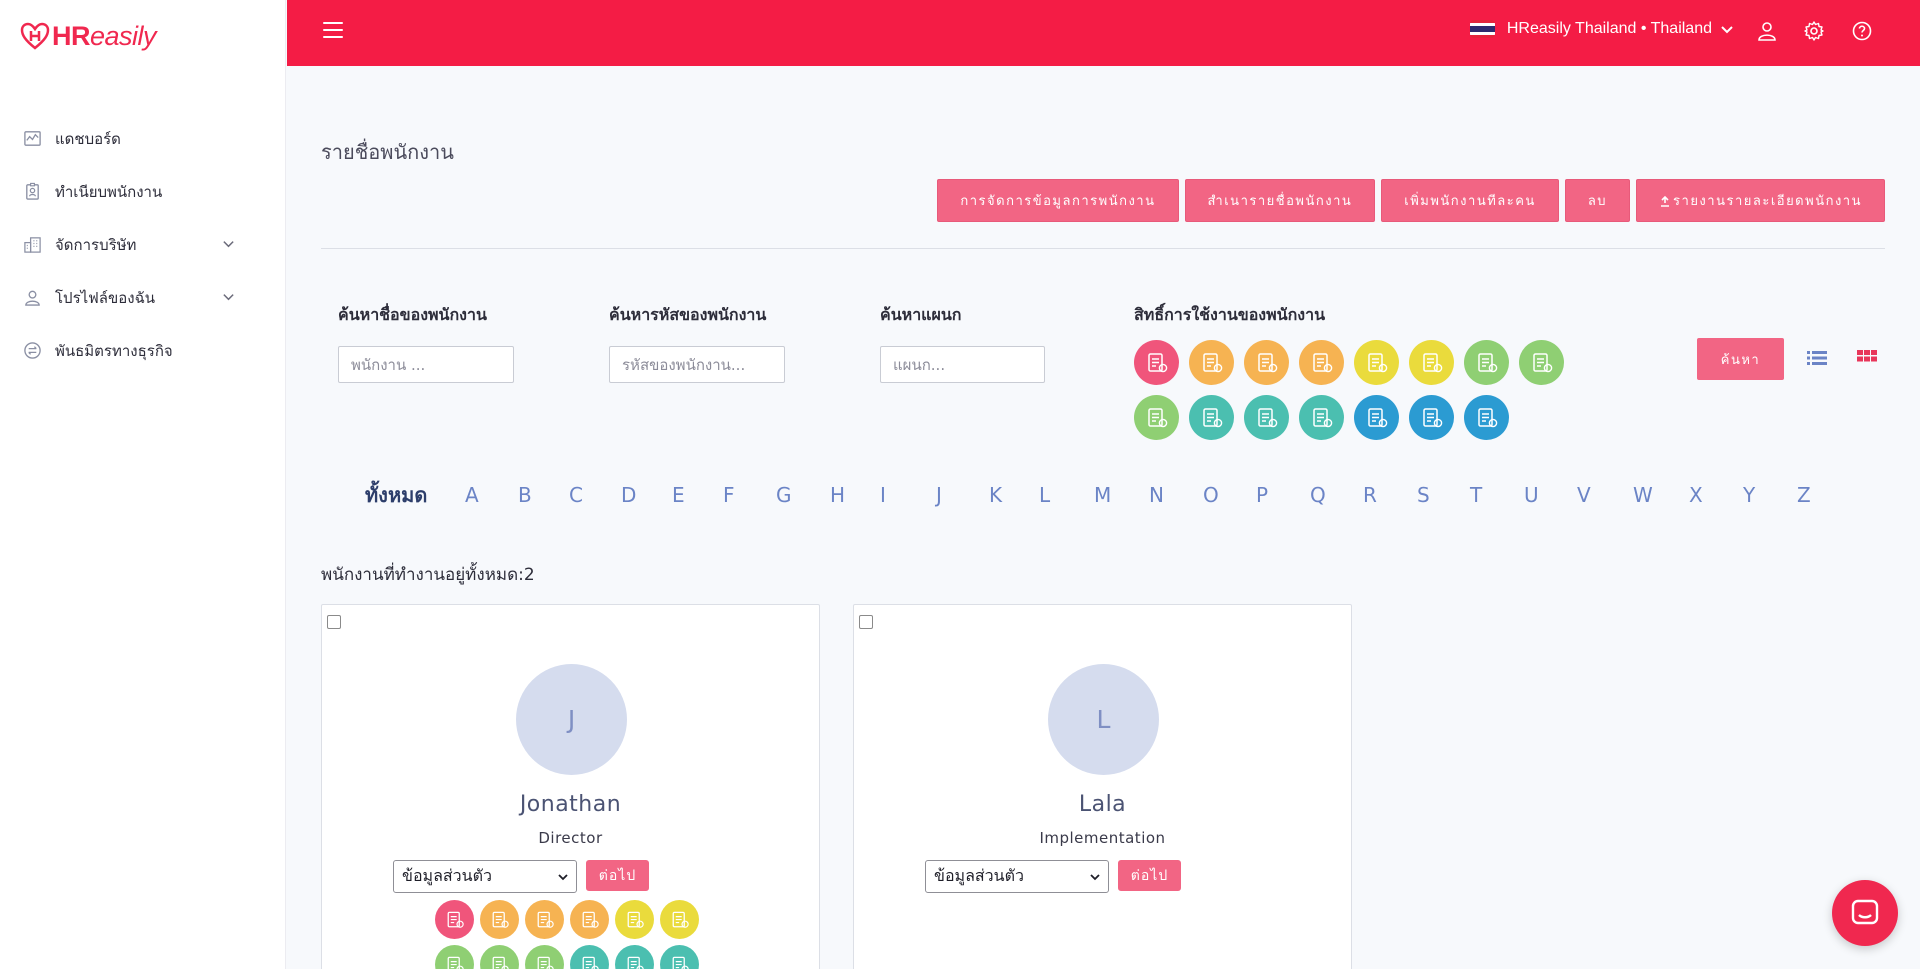  I want to click on alphabet-letter: C, so click(576, 495).